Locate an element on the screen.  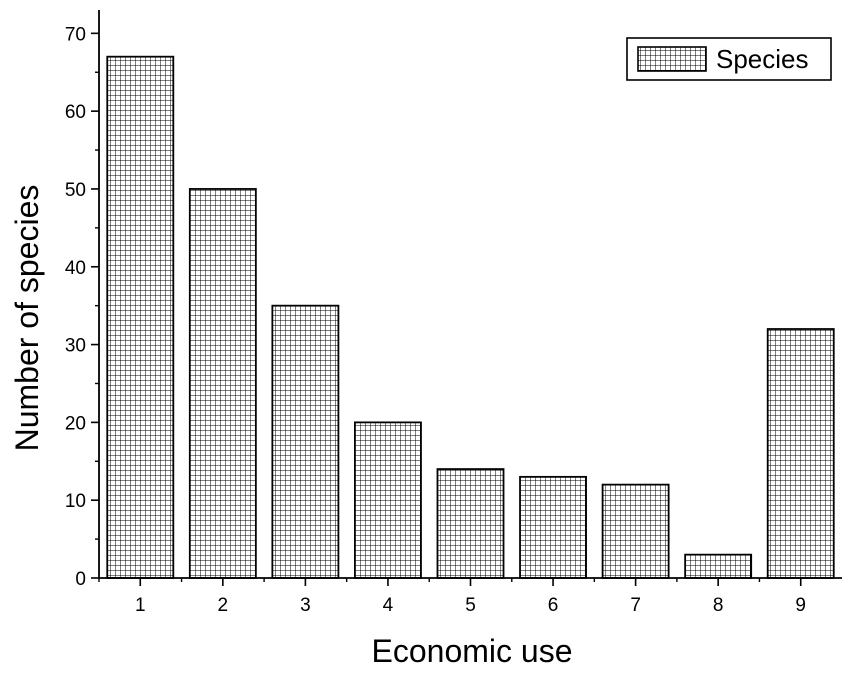
legend-swatch is located at coordinates (672, 59).